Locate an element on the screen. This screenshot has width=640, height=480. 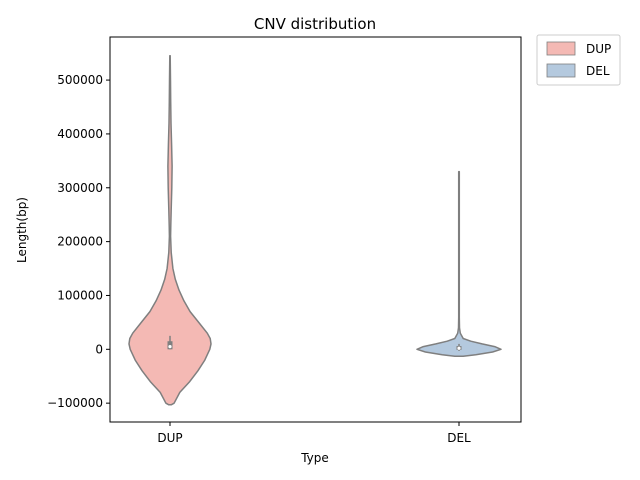
y-axis-label: Length(bp) is located at coordinates (22, 230).